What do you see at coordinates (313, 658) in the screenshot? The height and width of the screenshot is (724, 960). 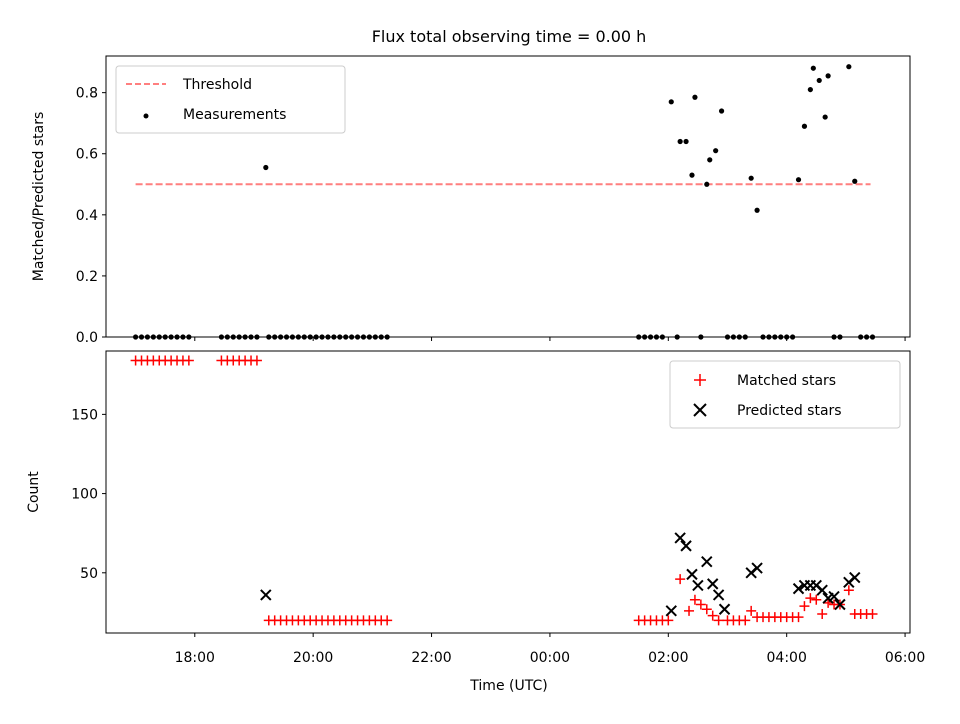 I see `x-tick-label: 20:00` at bounding box center [313, 658].